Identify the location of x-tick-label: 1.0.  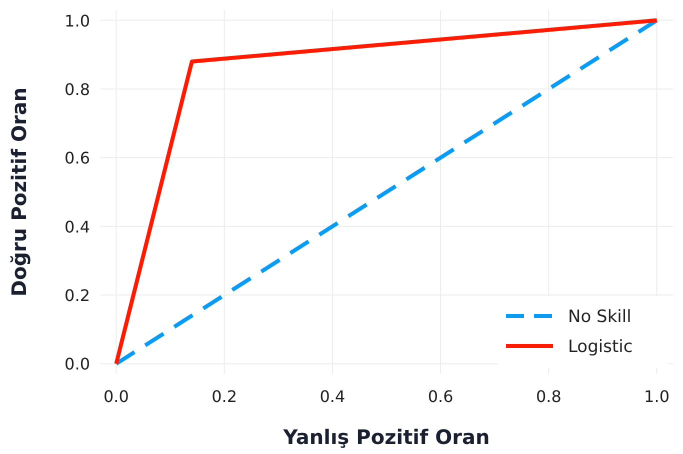
(657, 396).